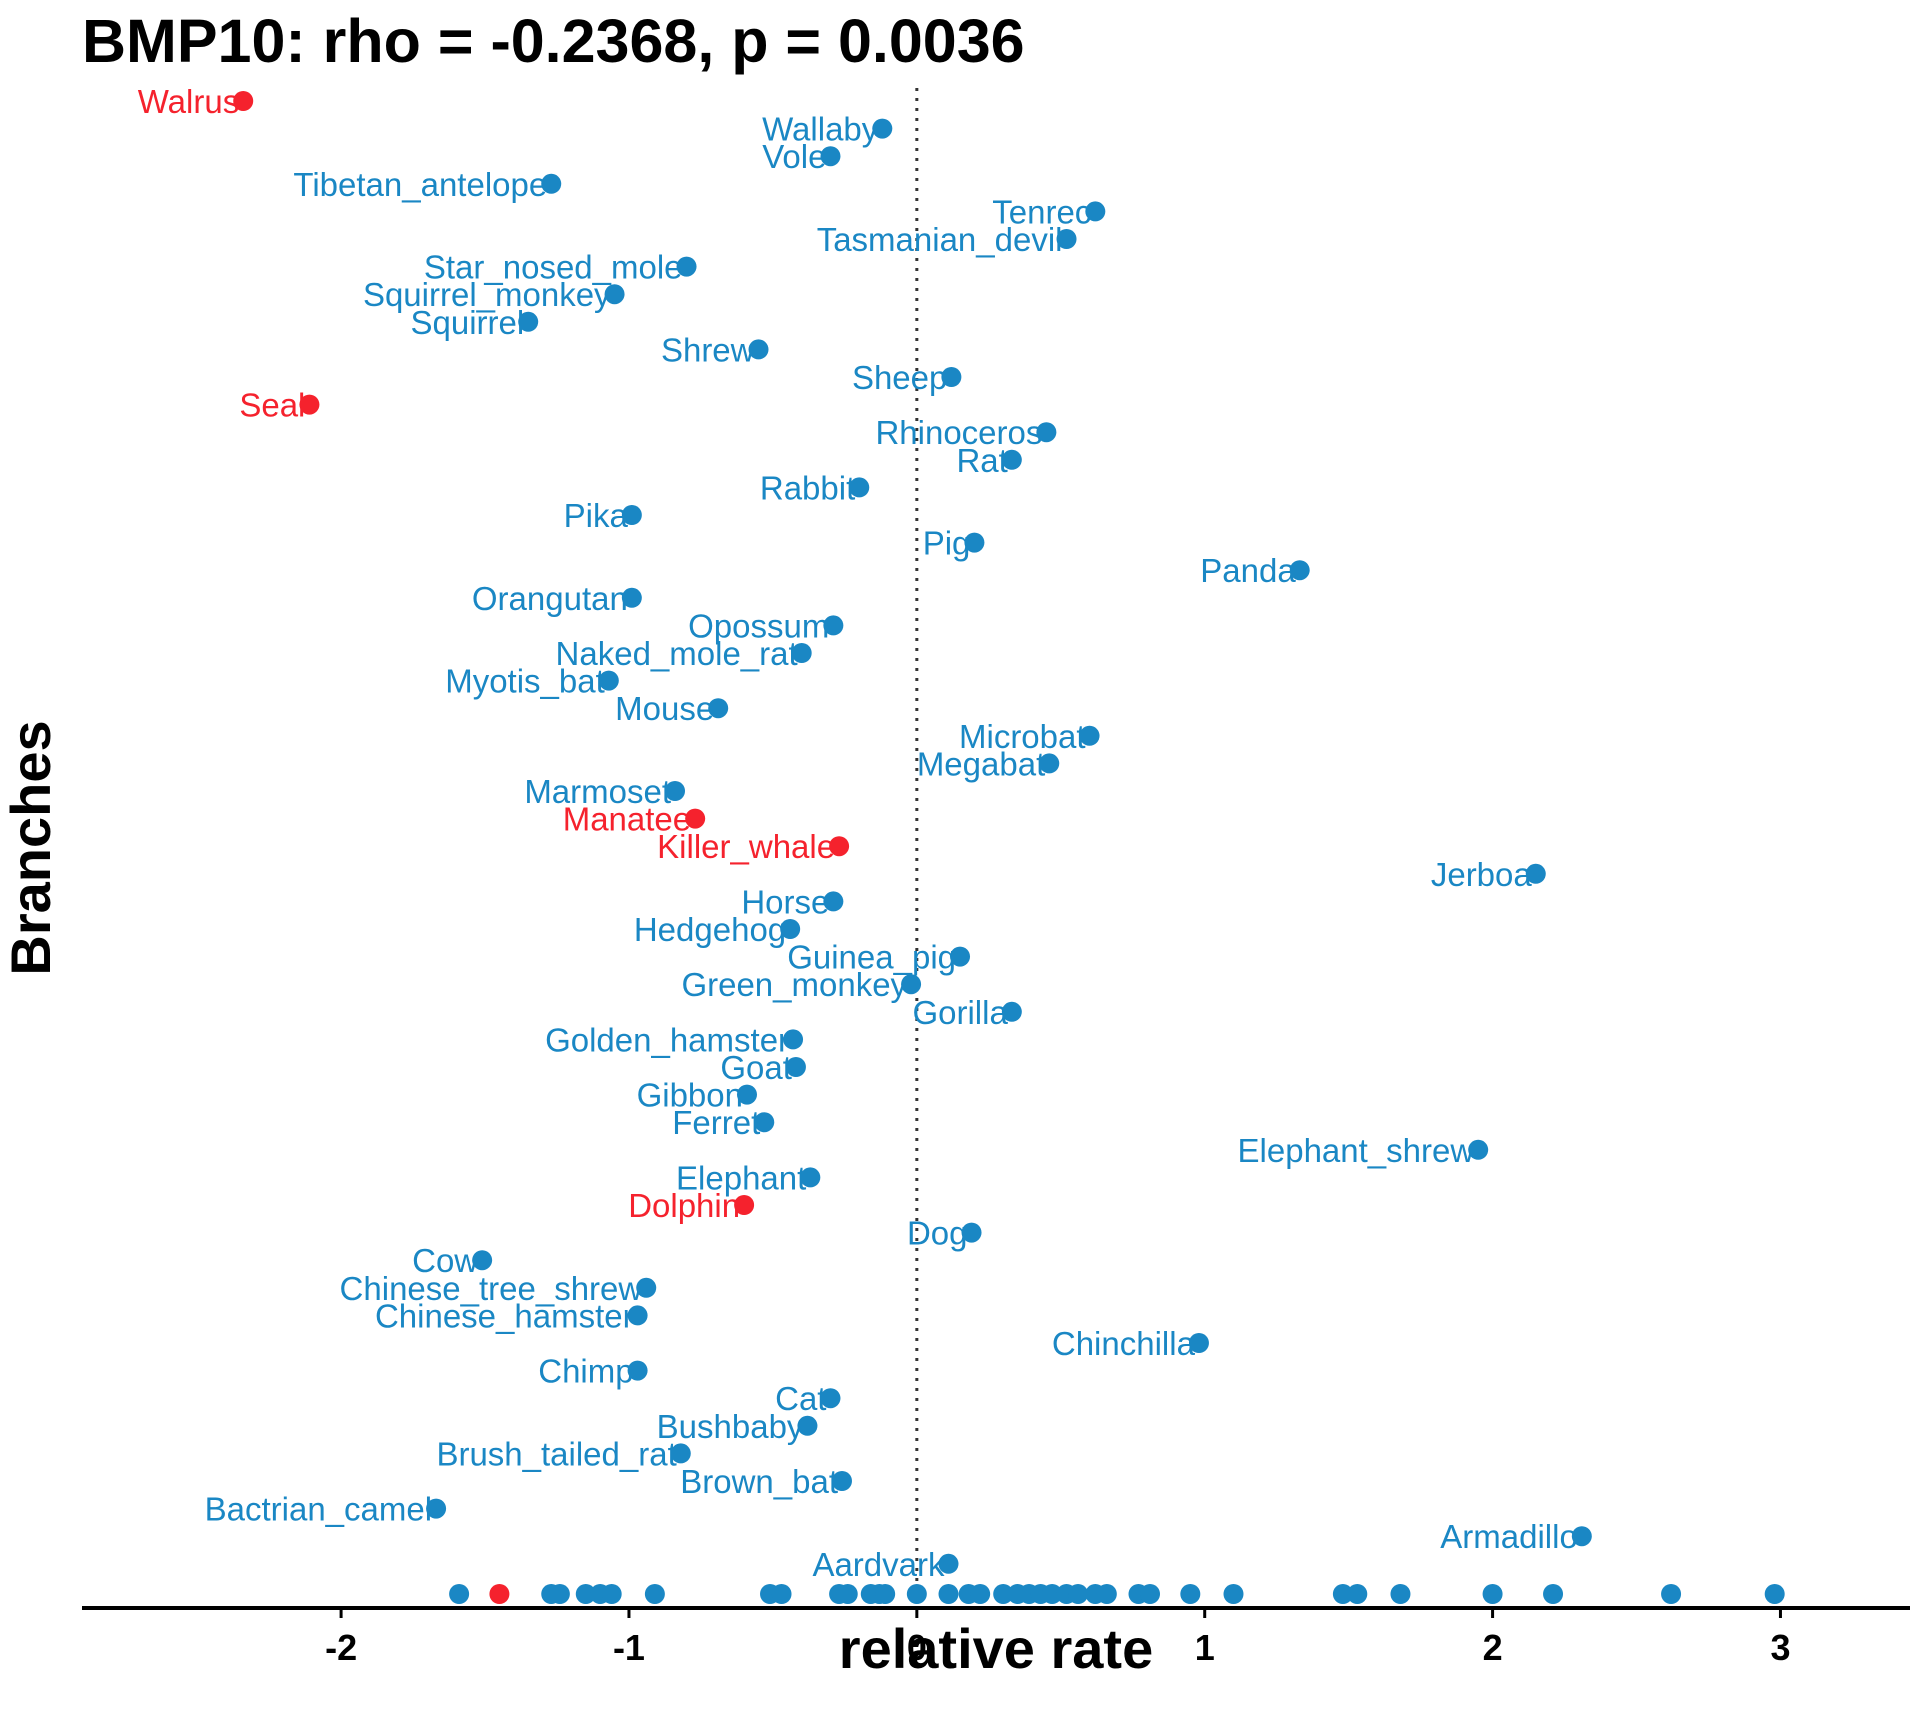  What do you see at coordinates (629, 1647) in the screenshot?
I see `x-tick-label: -1` at bounding box center [629, 1647].